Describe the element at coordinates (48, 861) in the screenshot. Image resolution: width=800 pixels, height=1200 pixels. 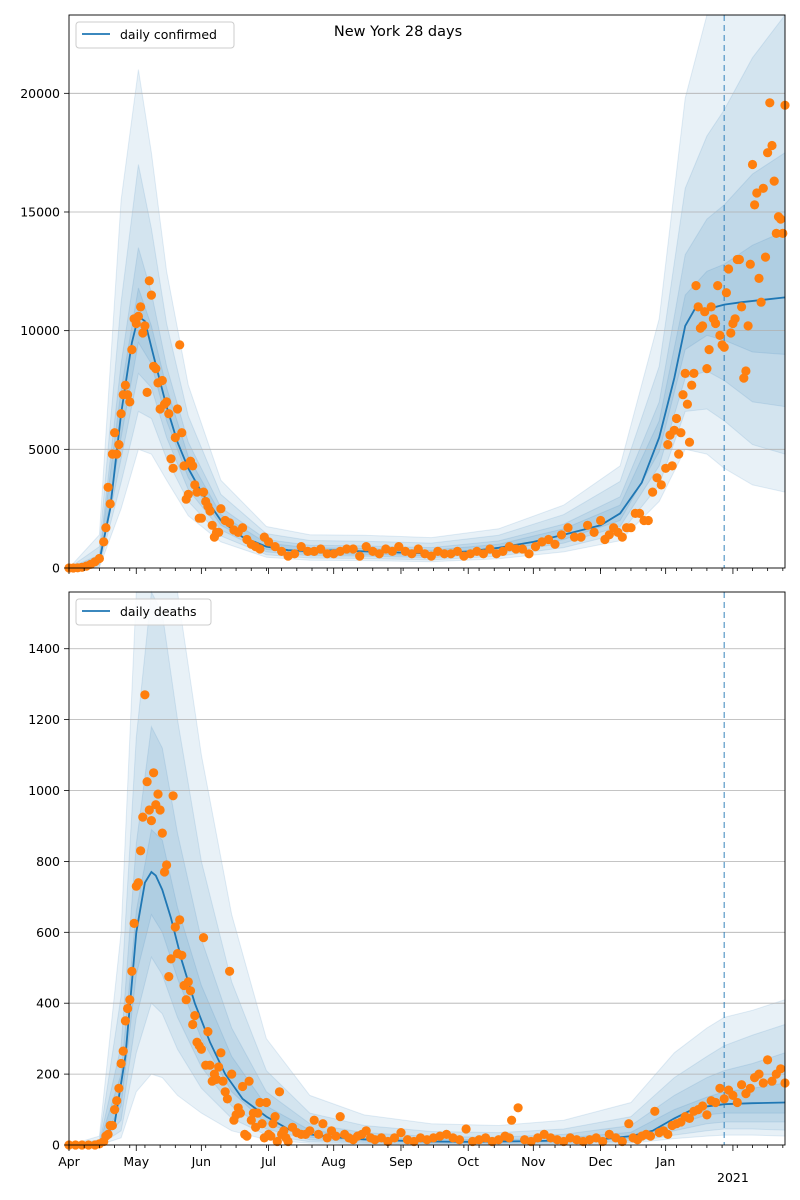
I see `deaths-y-tick-label: 800` at that location.